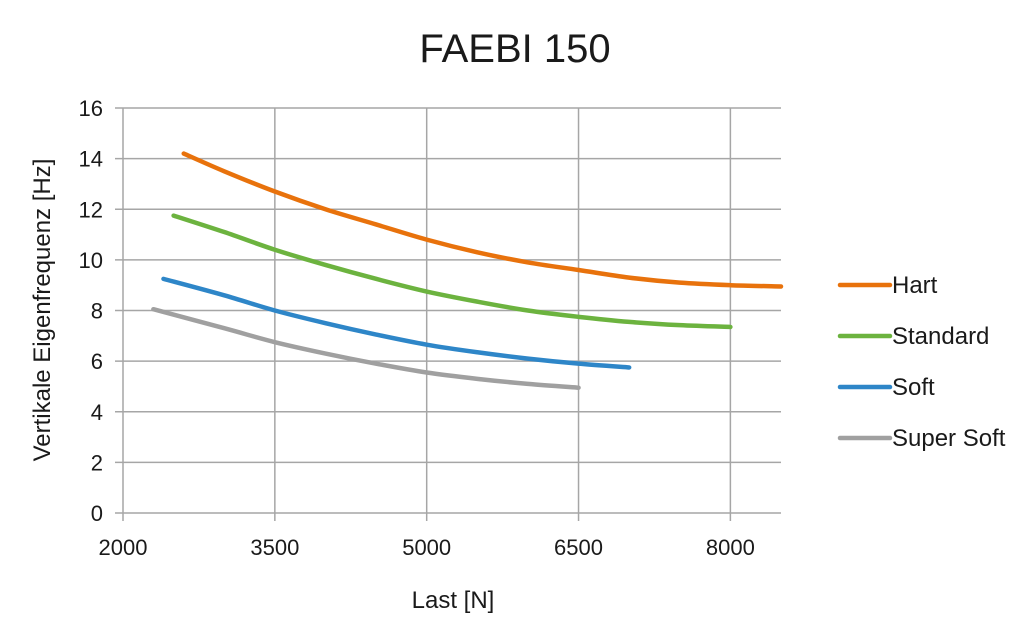 The height and width of the screenshot is (640, 1024). Describe the element at coordinates (91, 159) in the screenshot. I see `y-tick-label: 14` at that location.